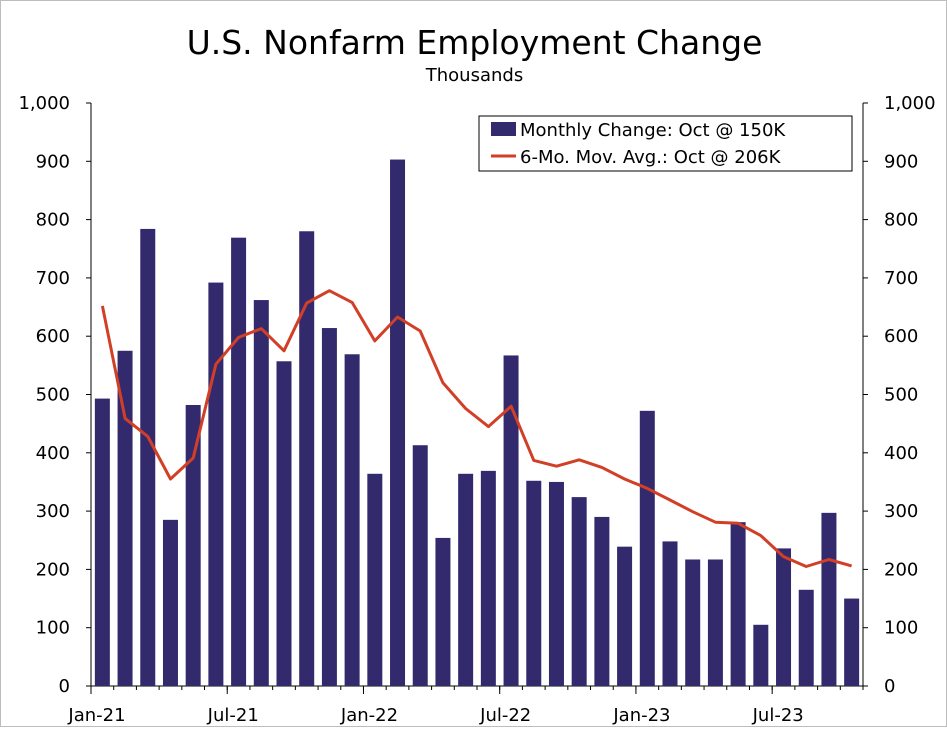 The height and width of the screenshot is (730, 947). What do you see at coordinates (778, 715) in the screenshot?
I see `x-tick-label: Jul-23` at bounding box center [778, 715].